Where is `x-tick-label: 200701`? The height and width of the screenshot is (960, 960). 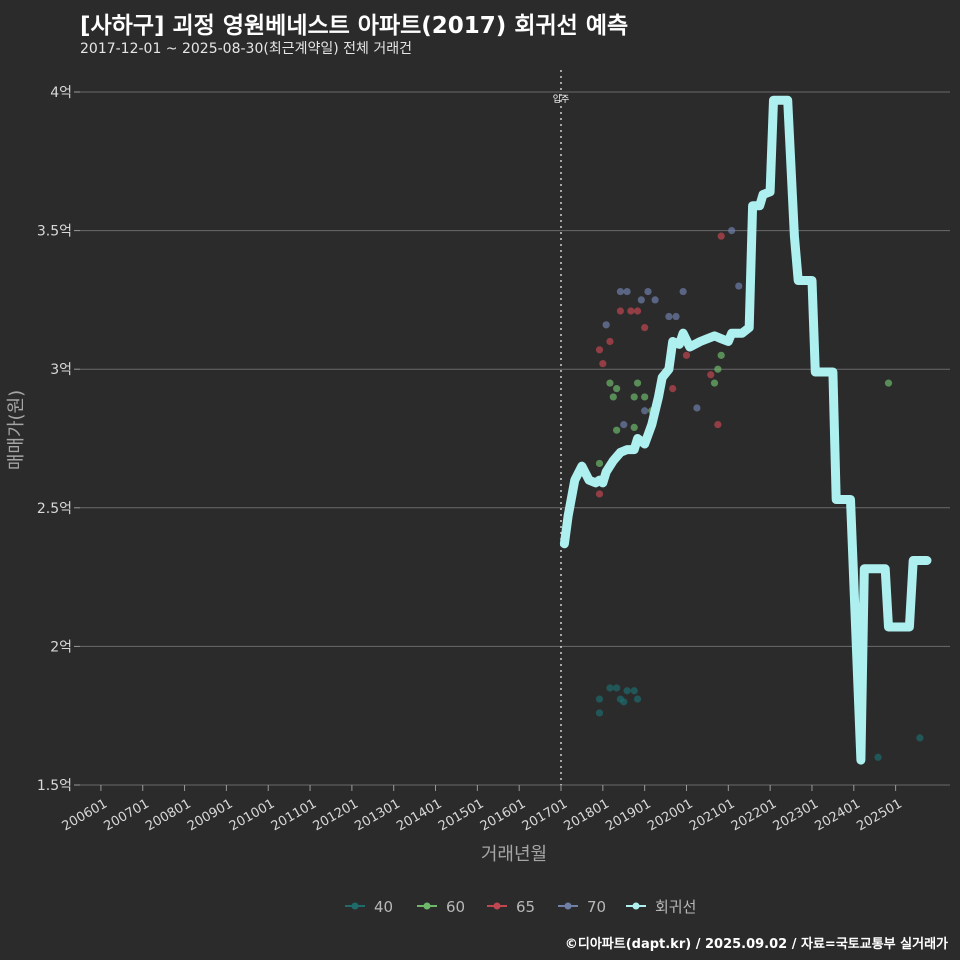 x-tick-label: 200701 is located at coordinates (126, 815).